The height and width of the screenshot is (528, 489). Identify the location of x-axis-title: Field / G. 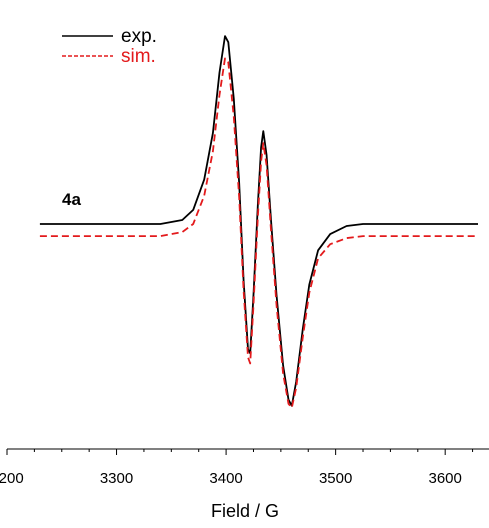
(245, 511).